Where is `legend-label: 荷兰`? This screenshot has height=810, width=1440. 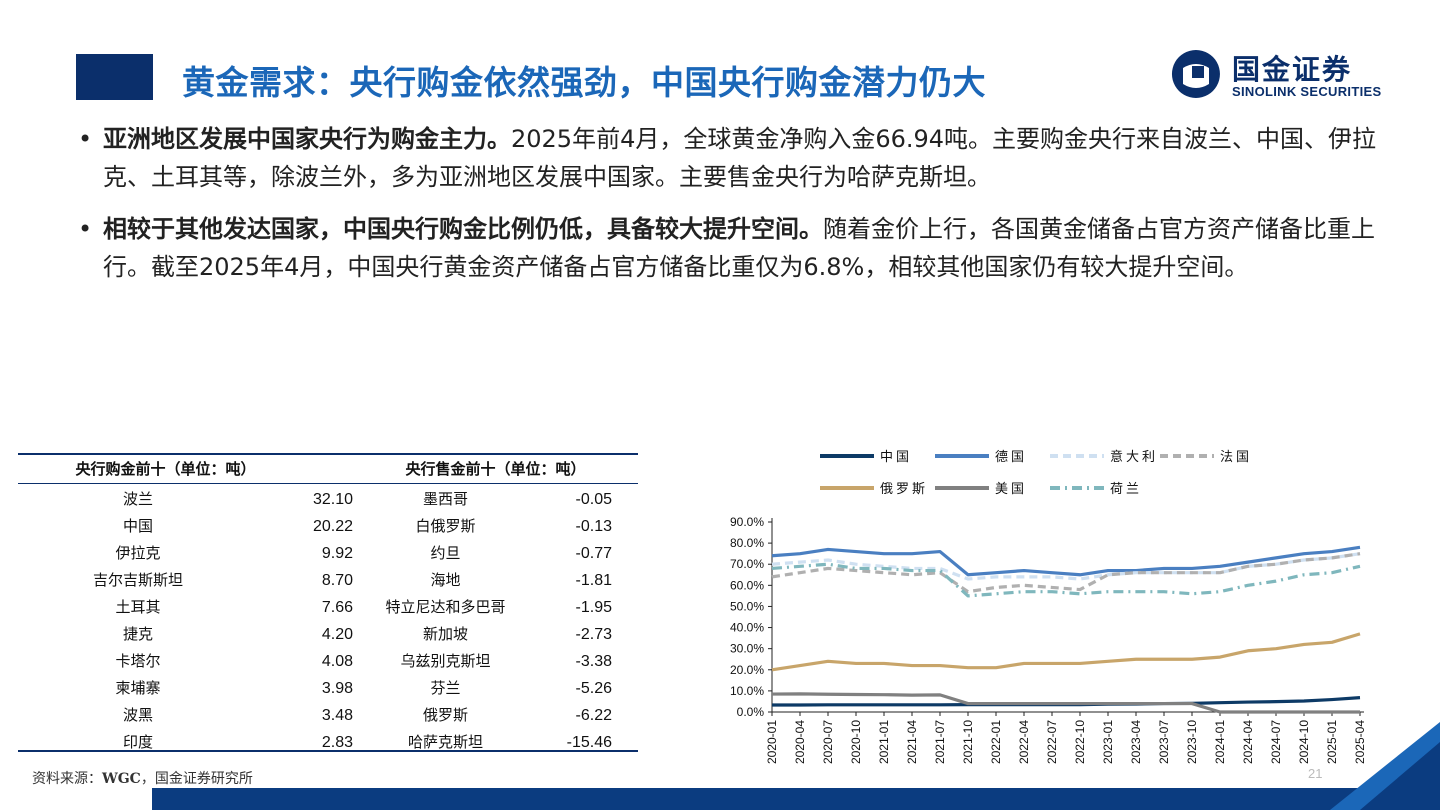 legend-label: 荷兰 is located at coordinates (1126, 489).